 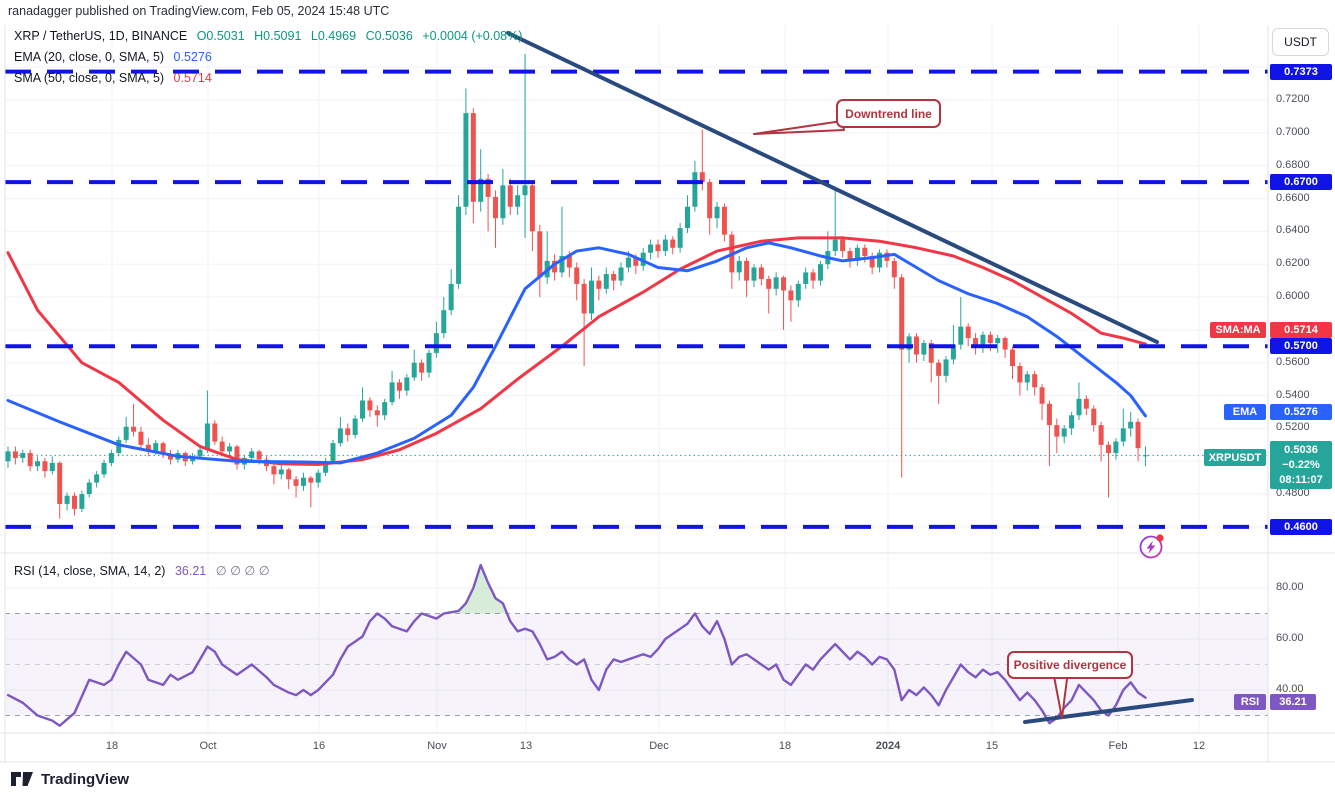 I want to click on level-price-label: 0.7373, so click(x=1301, y=71).